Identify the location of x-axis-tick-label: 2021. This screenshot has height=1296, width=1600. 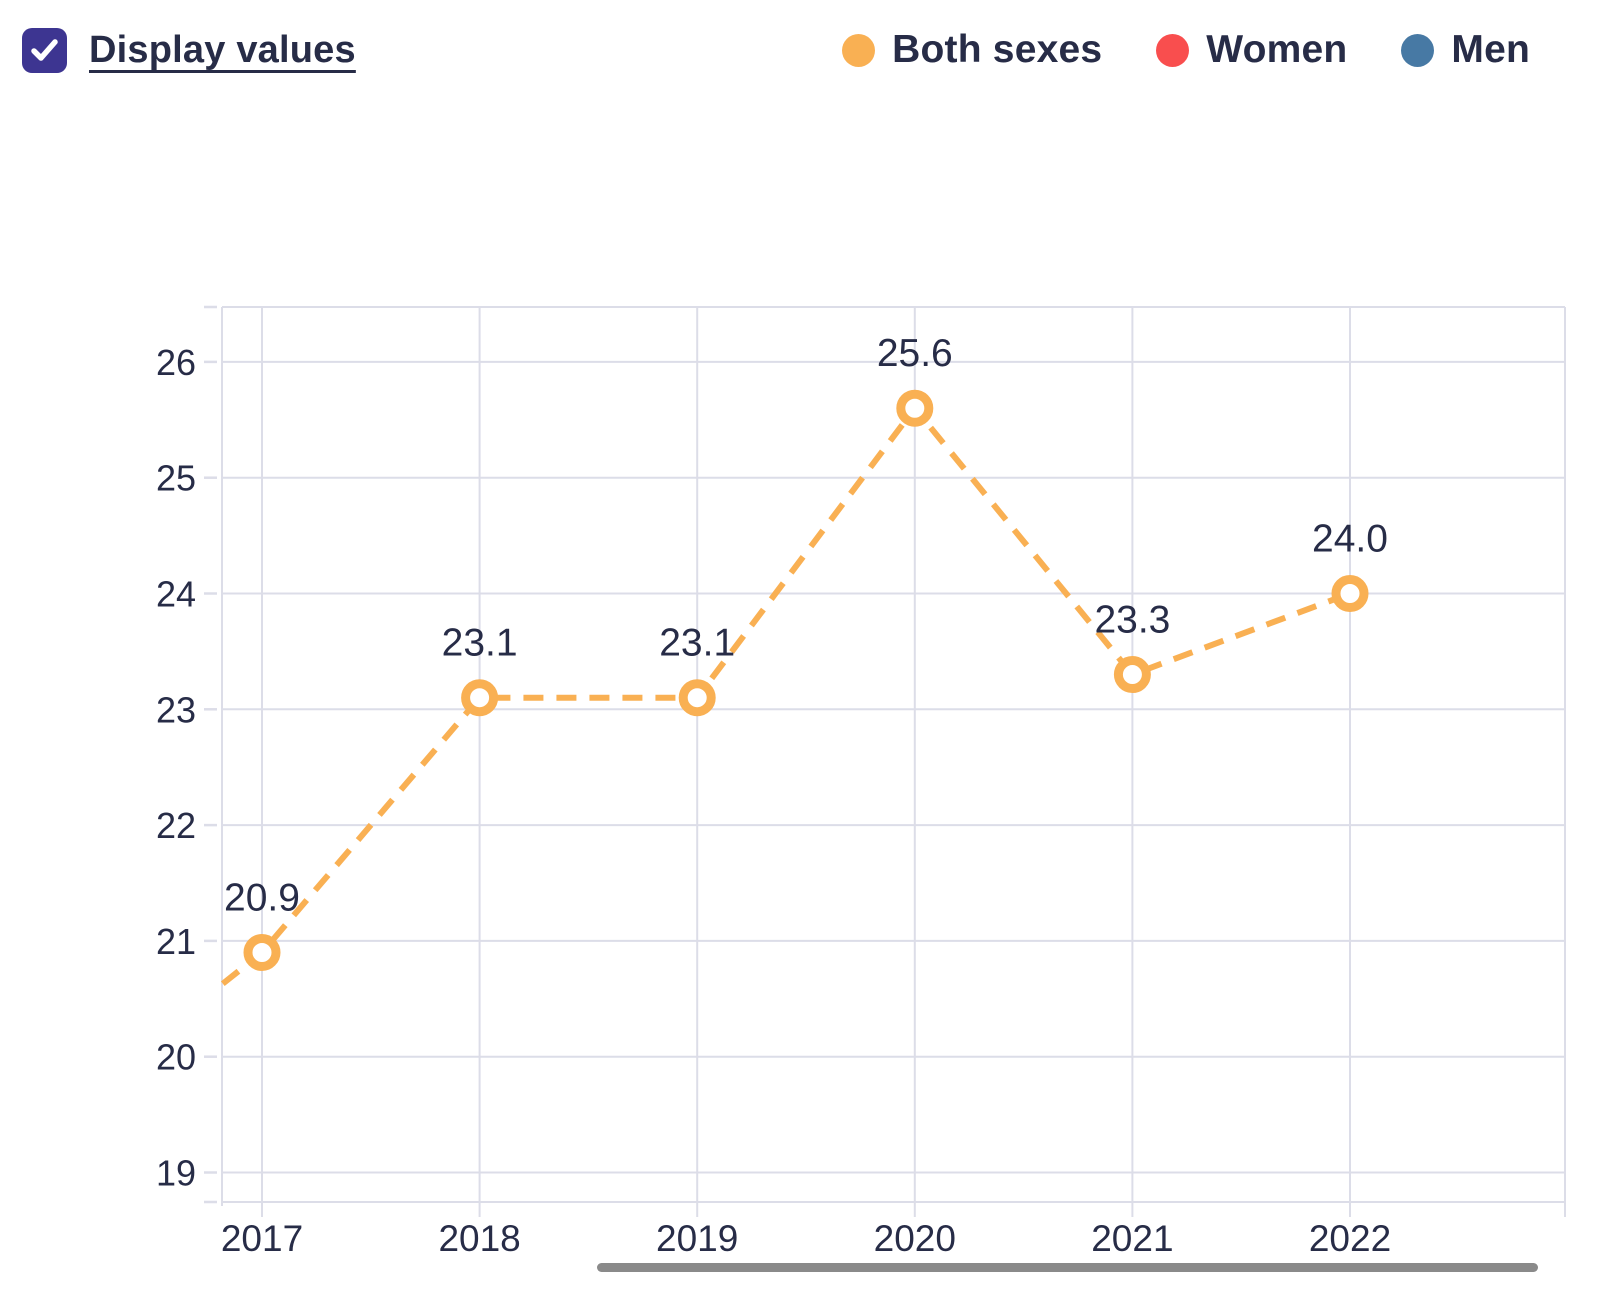
(1132, 1238).